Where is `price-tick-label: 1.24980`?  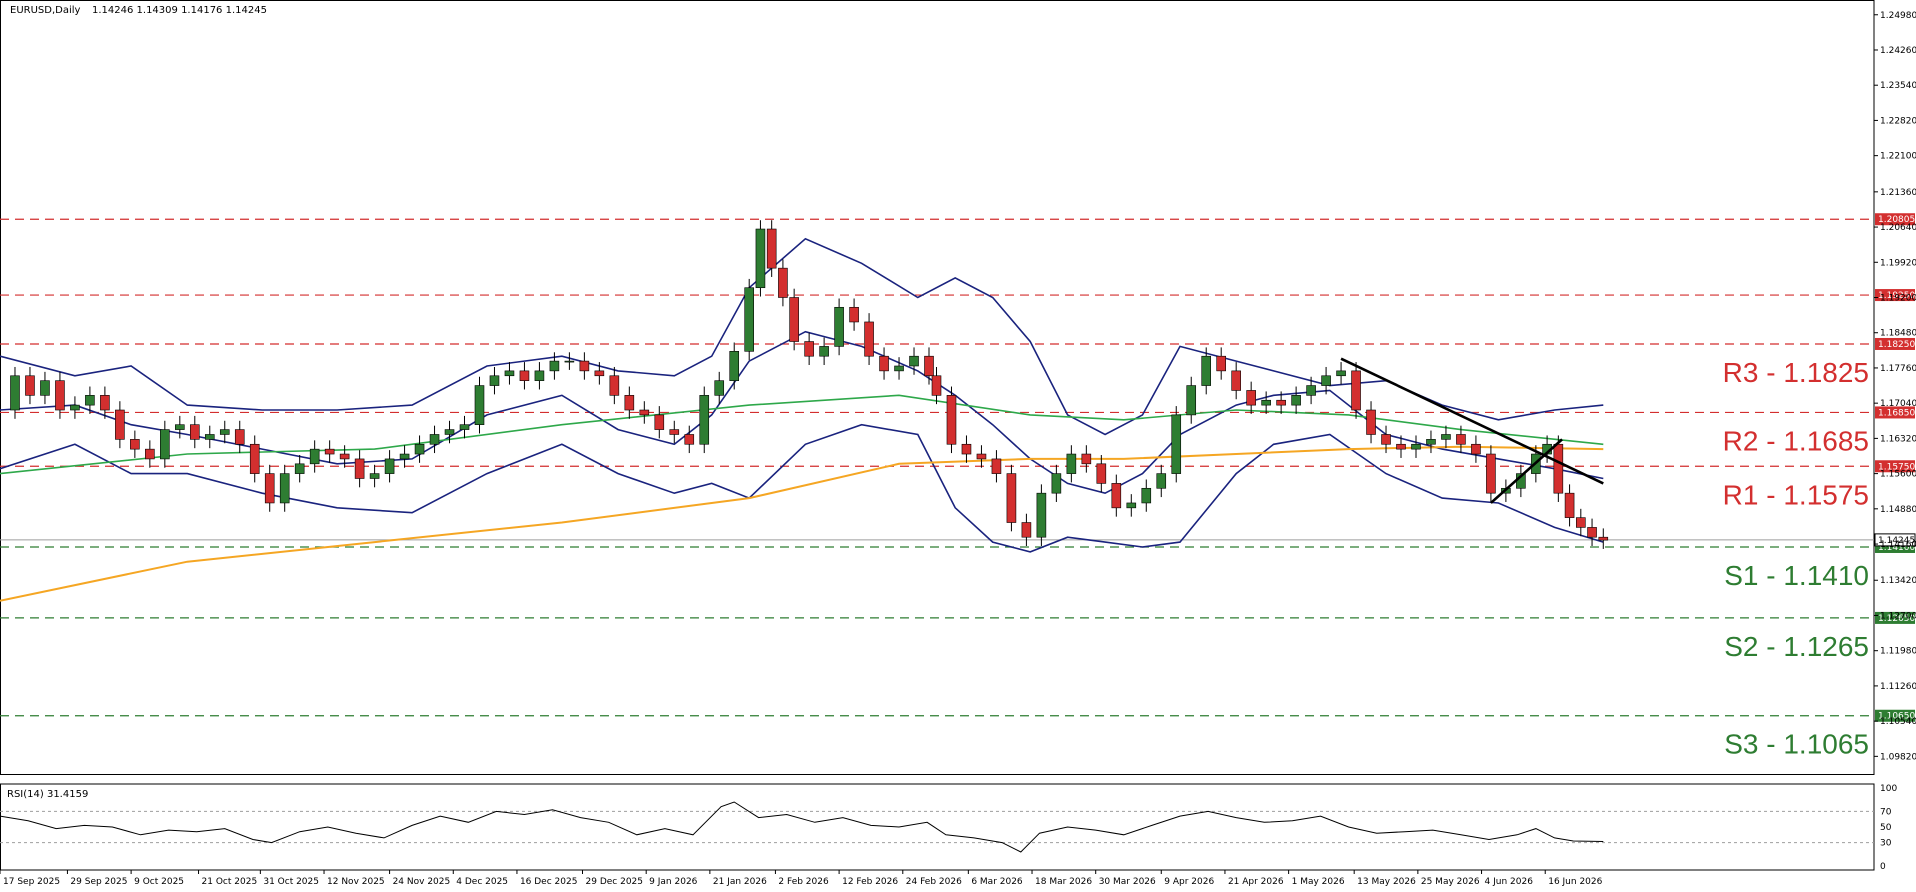 price-tick-label: 1.24980 is located at coordinates (1898, 16).